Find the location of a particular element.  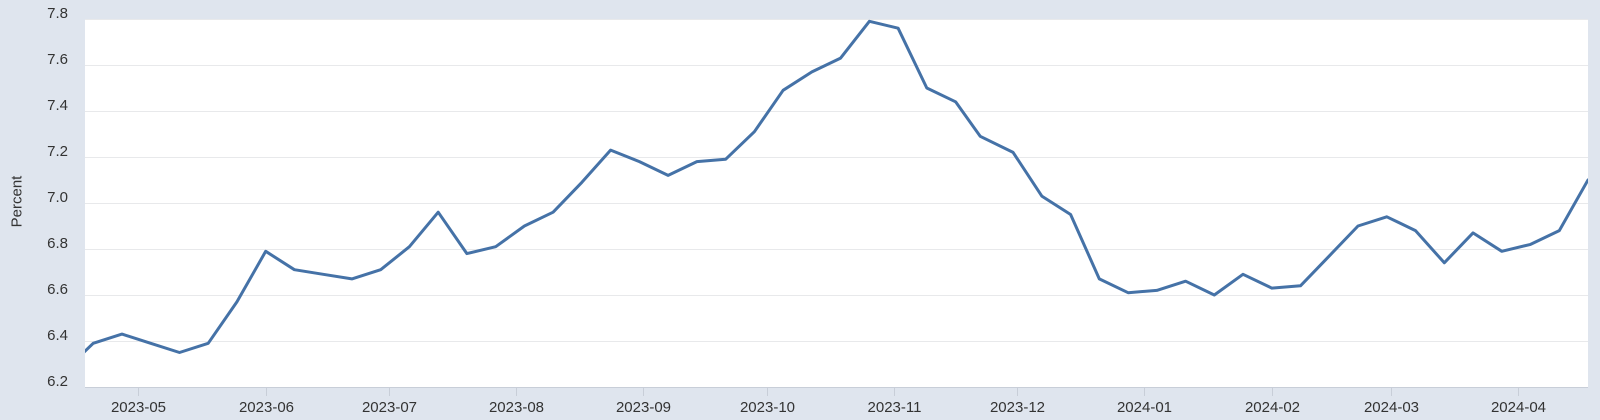

x-tick-label: 2023-12 is located at coordinates (1017, 407).